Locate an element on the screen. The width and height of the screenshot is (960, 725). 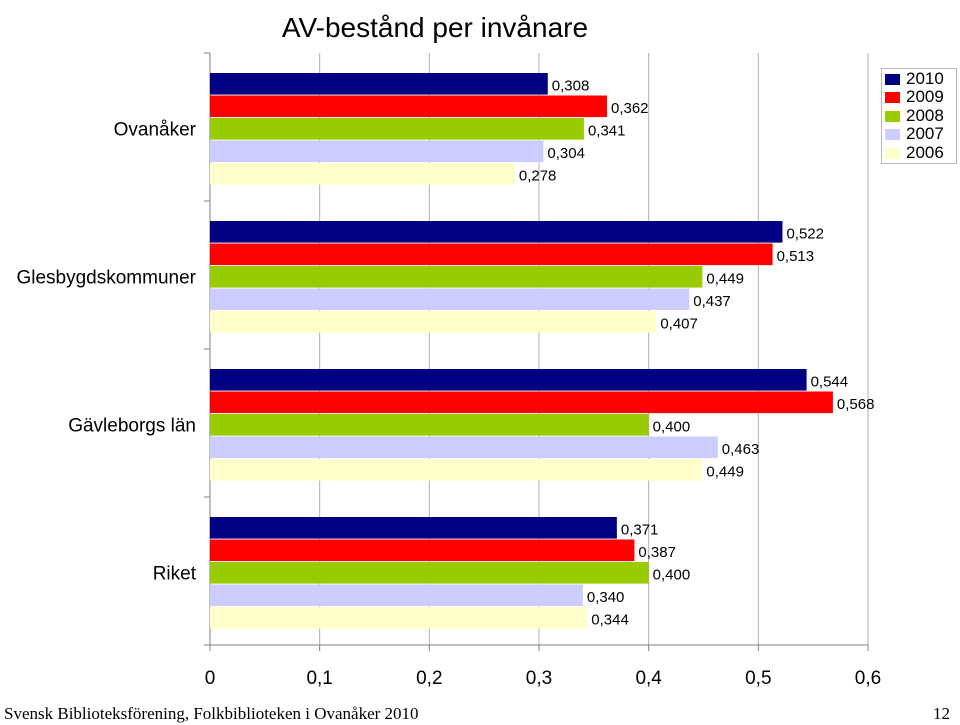
x-tick-label: 0,4 is located at coordinates (648, 678).